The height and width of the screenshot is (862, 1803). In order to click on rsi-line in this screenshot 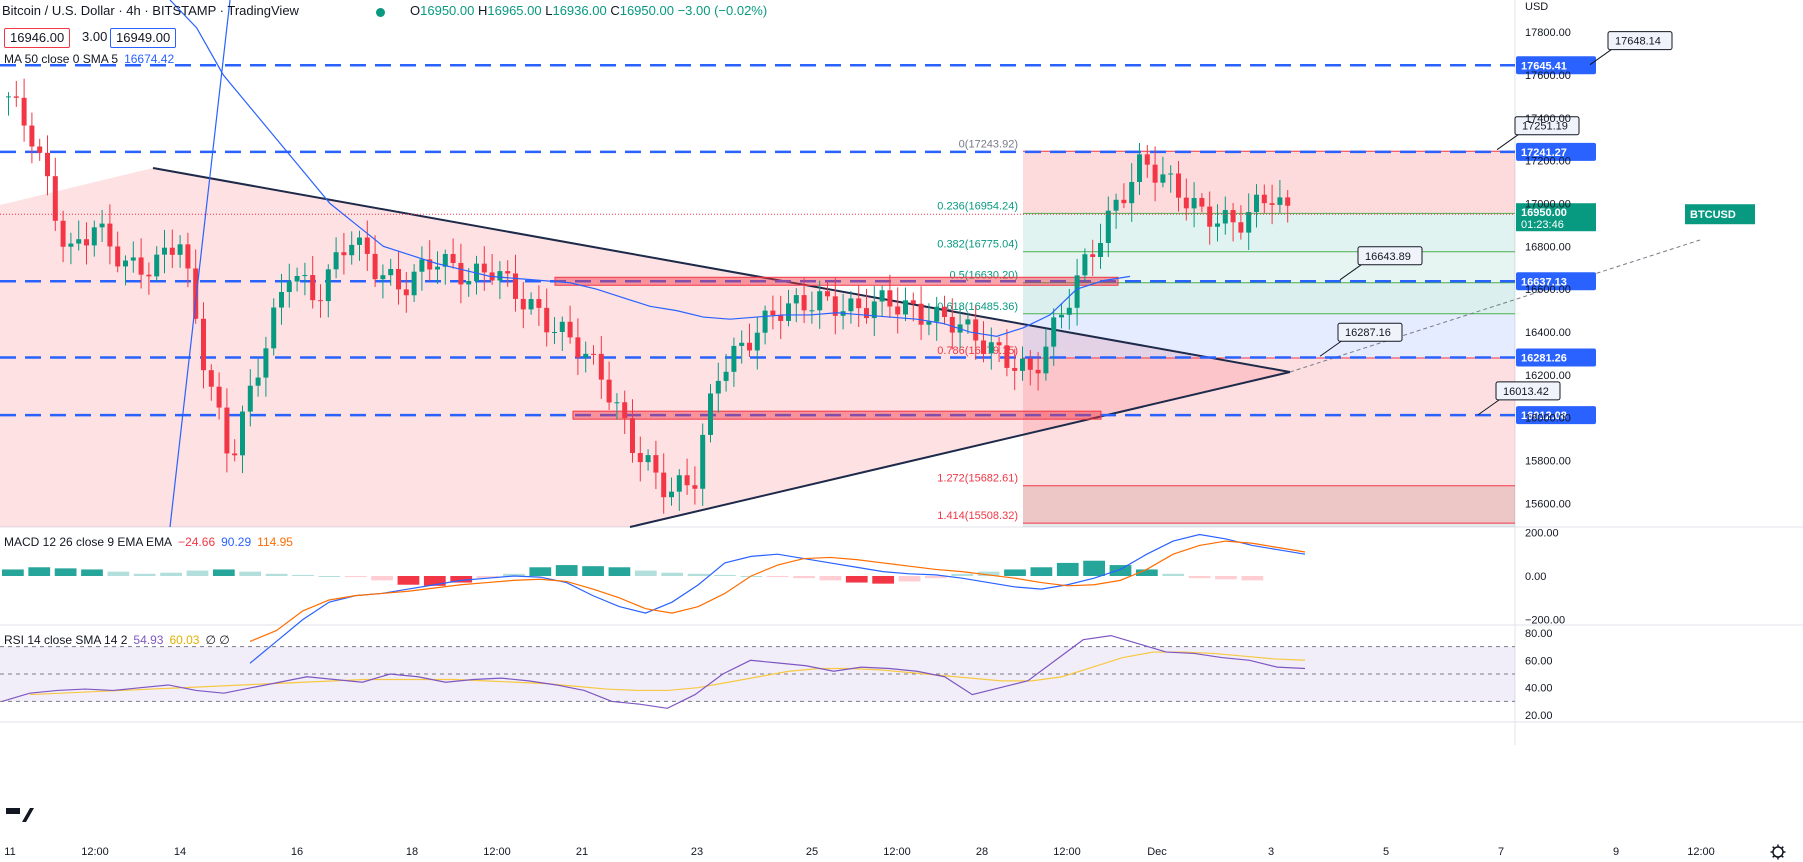, I will do `click(653, 671)`.